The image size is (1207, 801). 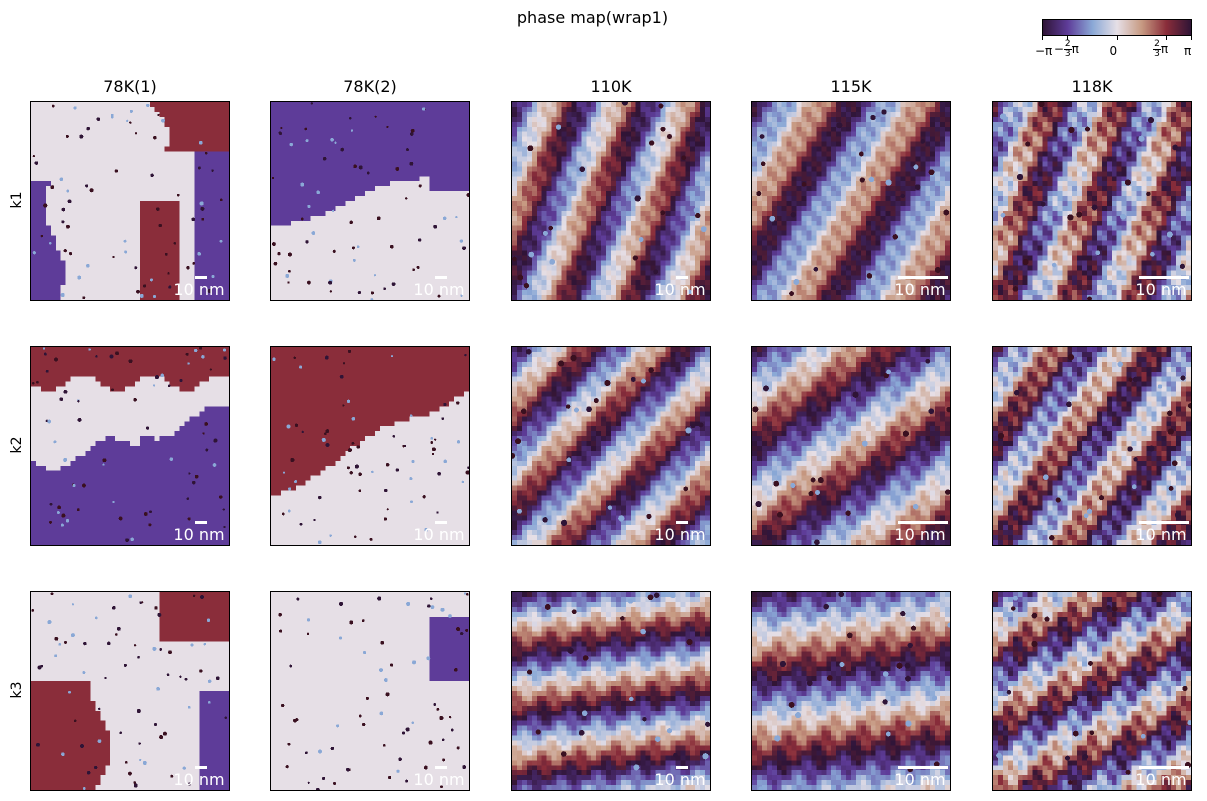 I want to click on column-title: 118K, so click(x=1092, y=86).